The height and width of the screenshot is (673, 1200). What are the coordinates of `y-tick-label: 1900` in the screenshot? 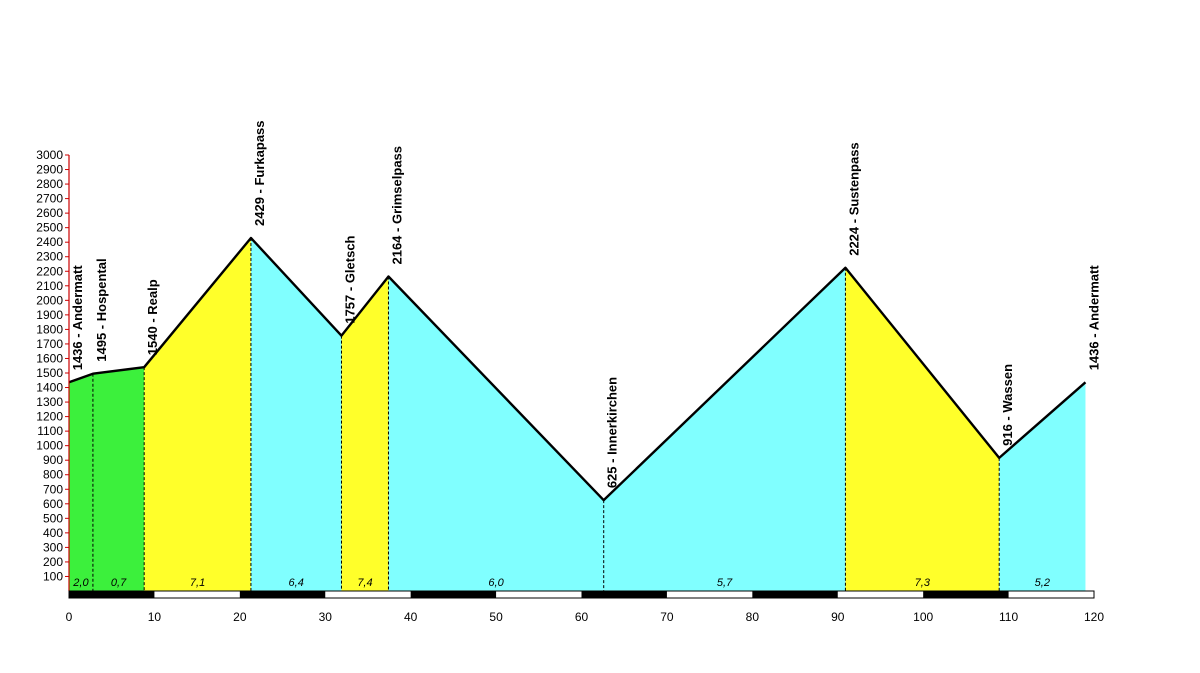 It's located at (49, 315).